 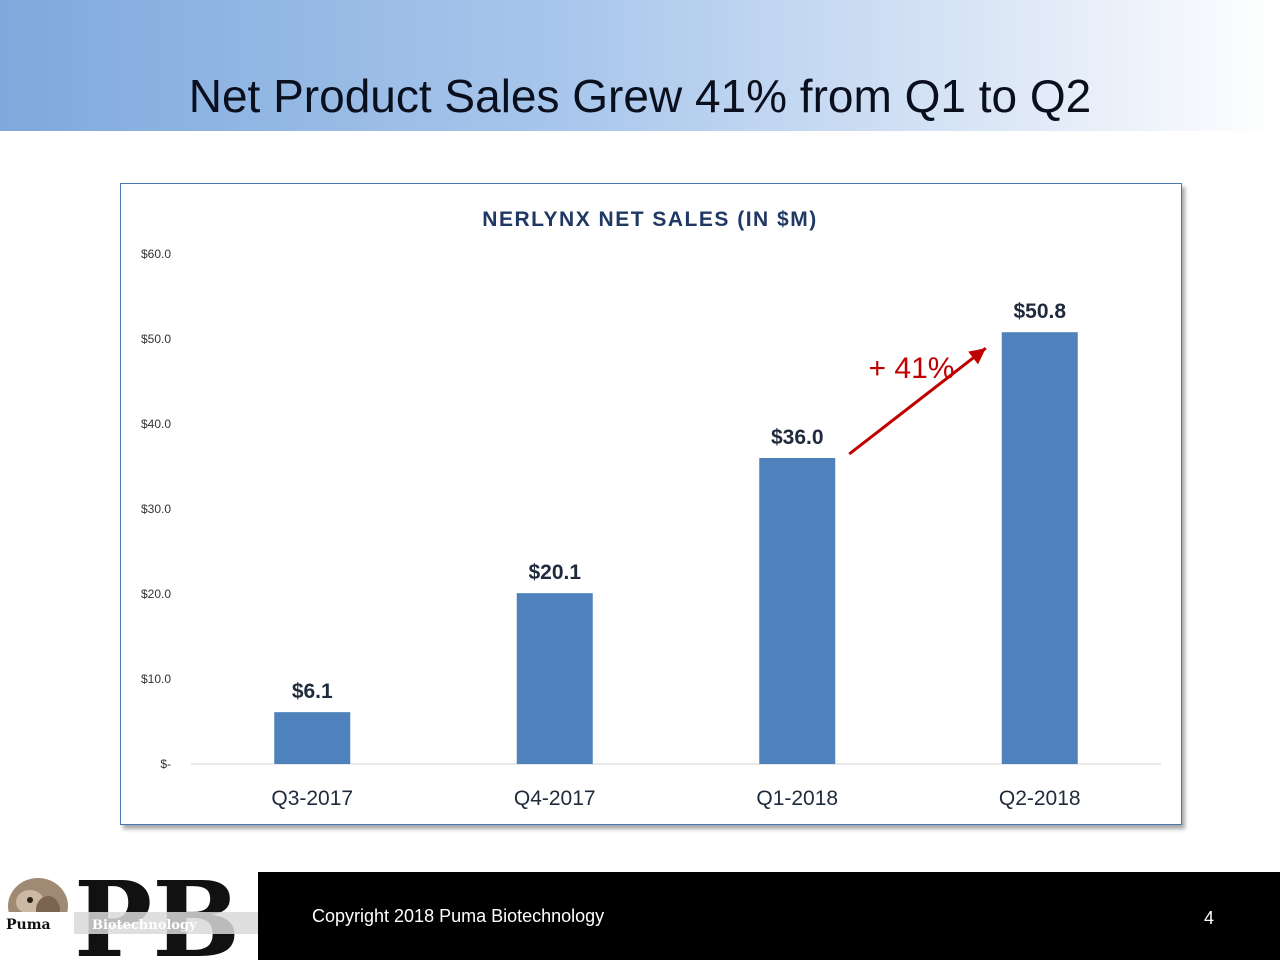 I want to click on y-tick-label: $60.0, so click(x=156, y=254).